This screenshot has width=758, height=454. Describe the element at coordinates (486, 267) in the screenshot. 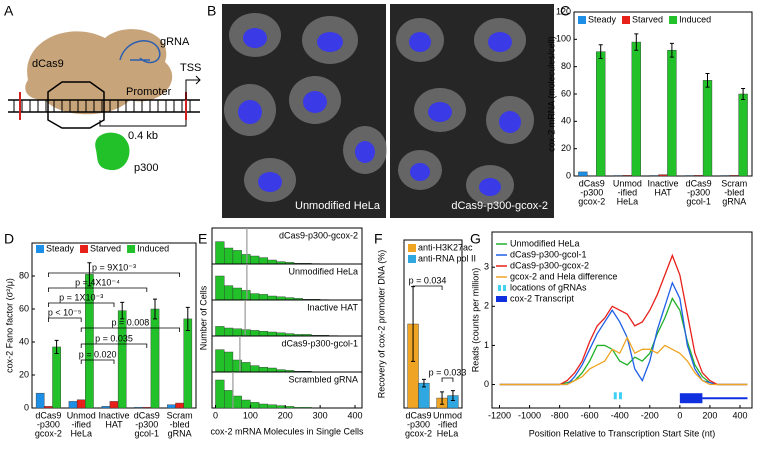

I see `y-tick-label: 3` at that location.